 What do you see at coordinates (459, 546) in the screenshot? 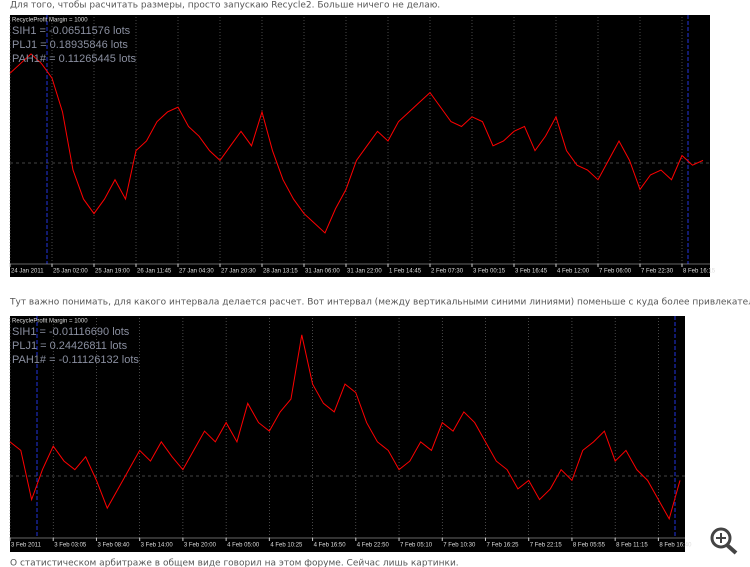
I see `x-tick-label: 7 Feb 10:30` at bounding box center [459, 546].